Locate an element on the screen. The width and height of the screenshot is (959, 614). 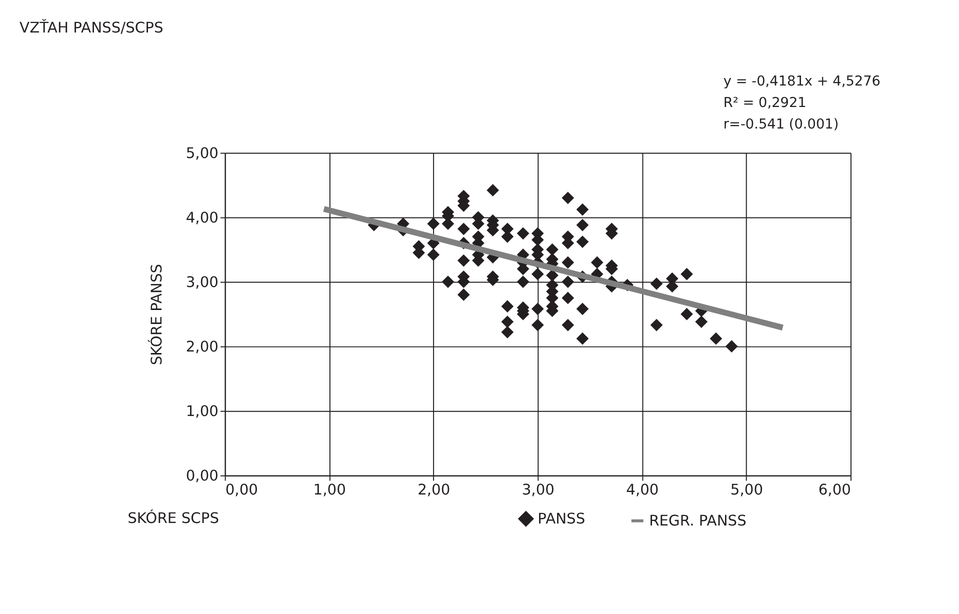
text: r=-0.541 (0.001) is located at coordinates (781, 124).